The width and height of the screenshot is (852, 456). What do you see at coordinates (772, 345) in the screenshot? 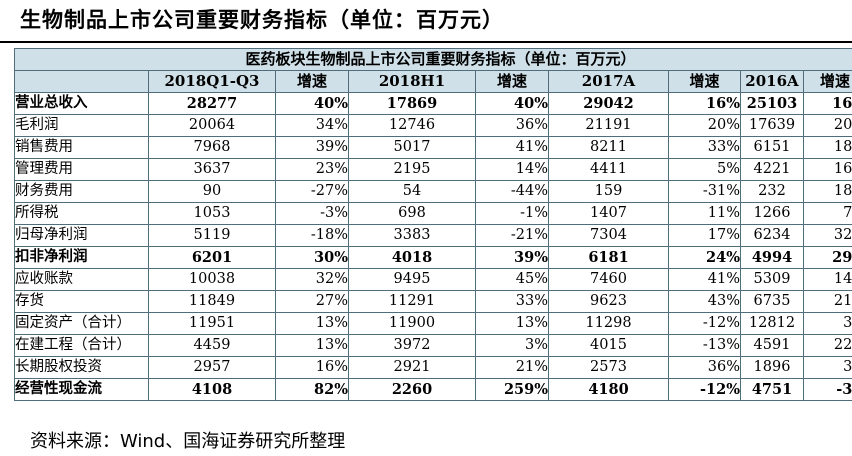
I see `value-cell: 4591` at bounding box center [772, 345].